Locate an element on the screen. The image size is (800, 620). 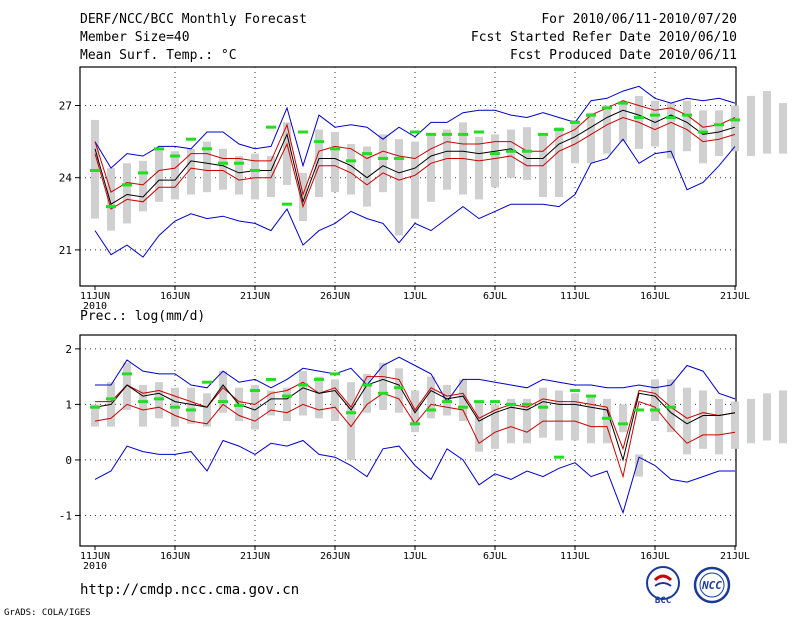
temperature-xtick-label: 26JUN is located at coordinates (335, 296).